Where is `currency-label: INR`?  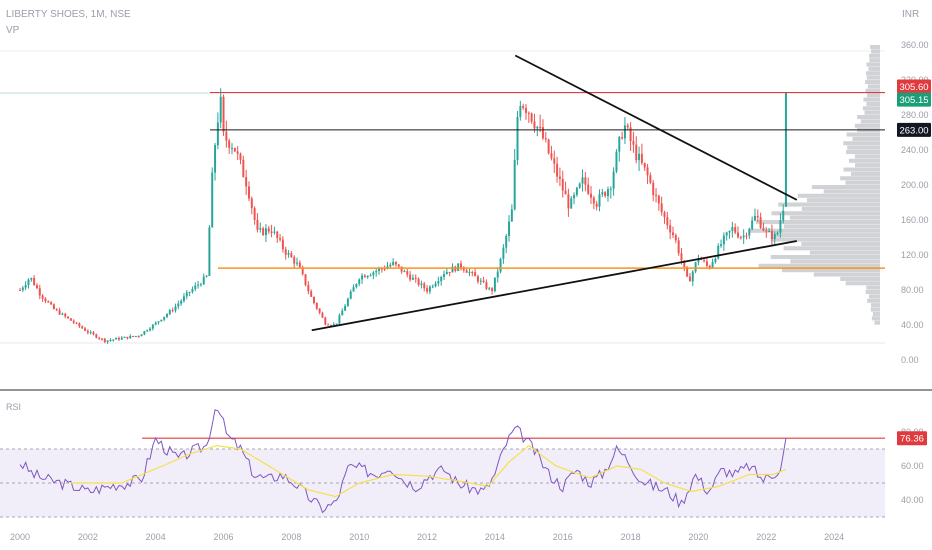 currency-label: INR is located at coordinates (911, 14).